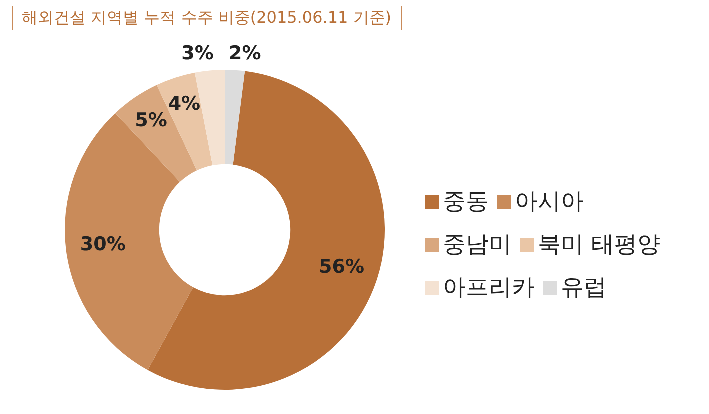  What do you see at coordinates (151, 120) in the screenshot?
I see `data-label: 5%` at bounding box center [151, 120].